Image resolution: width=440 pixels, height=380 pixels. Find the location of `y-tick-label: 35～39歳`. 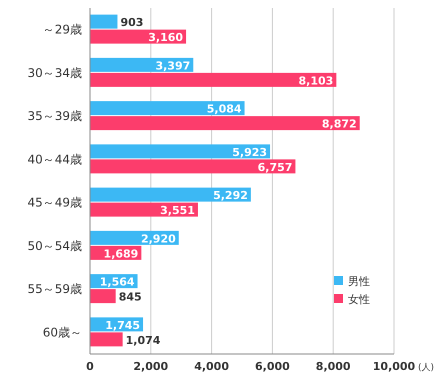

y-tick-label: 35～39歳 is located at coordinates (54, 116).